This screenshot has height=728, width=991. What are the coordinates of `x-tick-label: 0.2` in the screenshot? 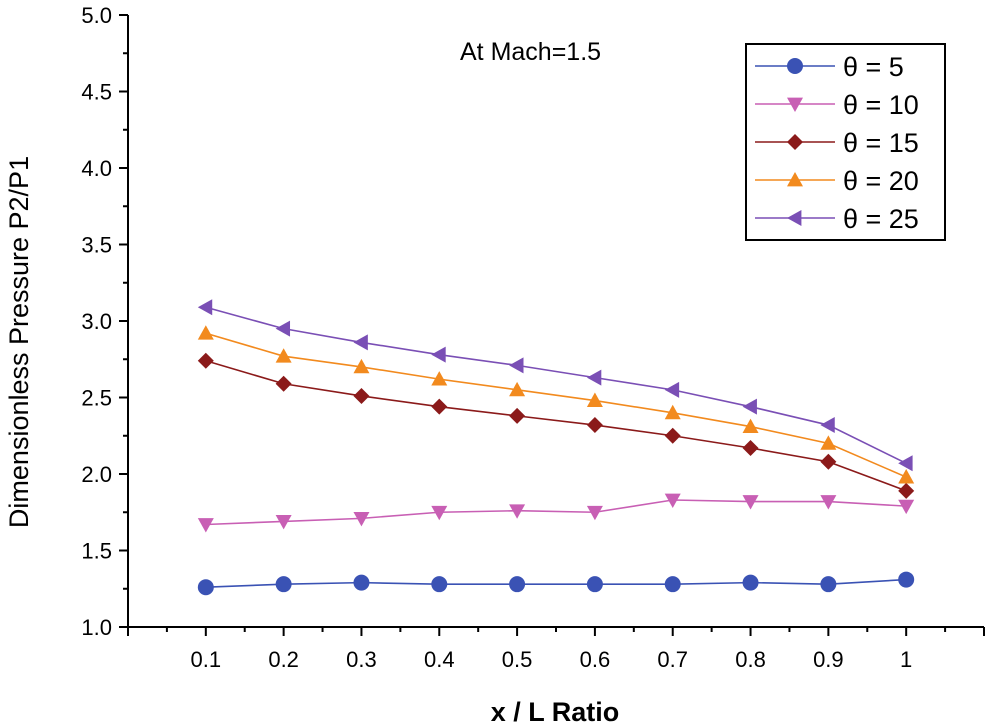 It's located at (283, 659).